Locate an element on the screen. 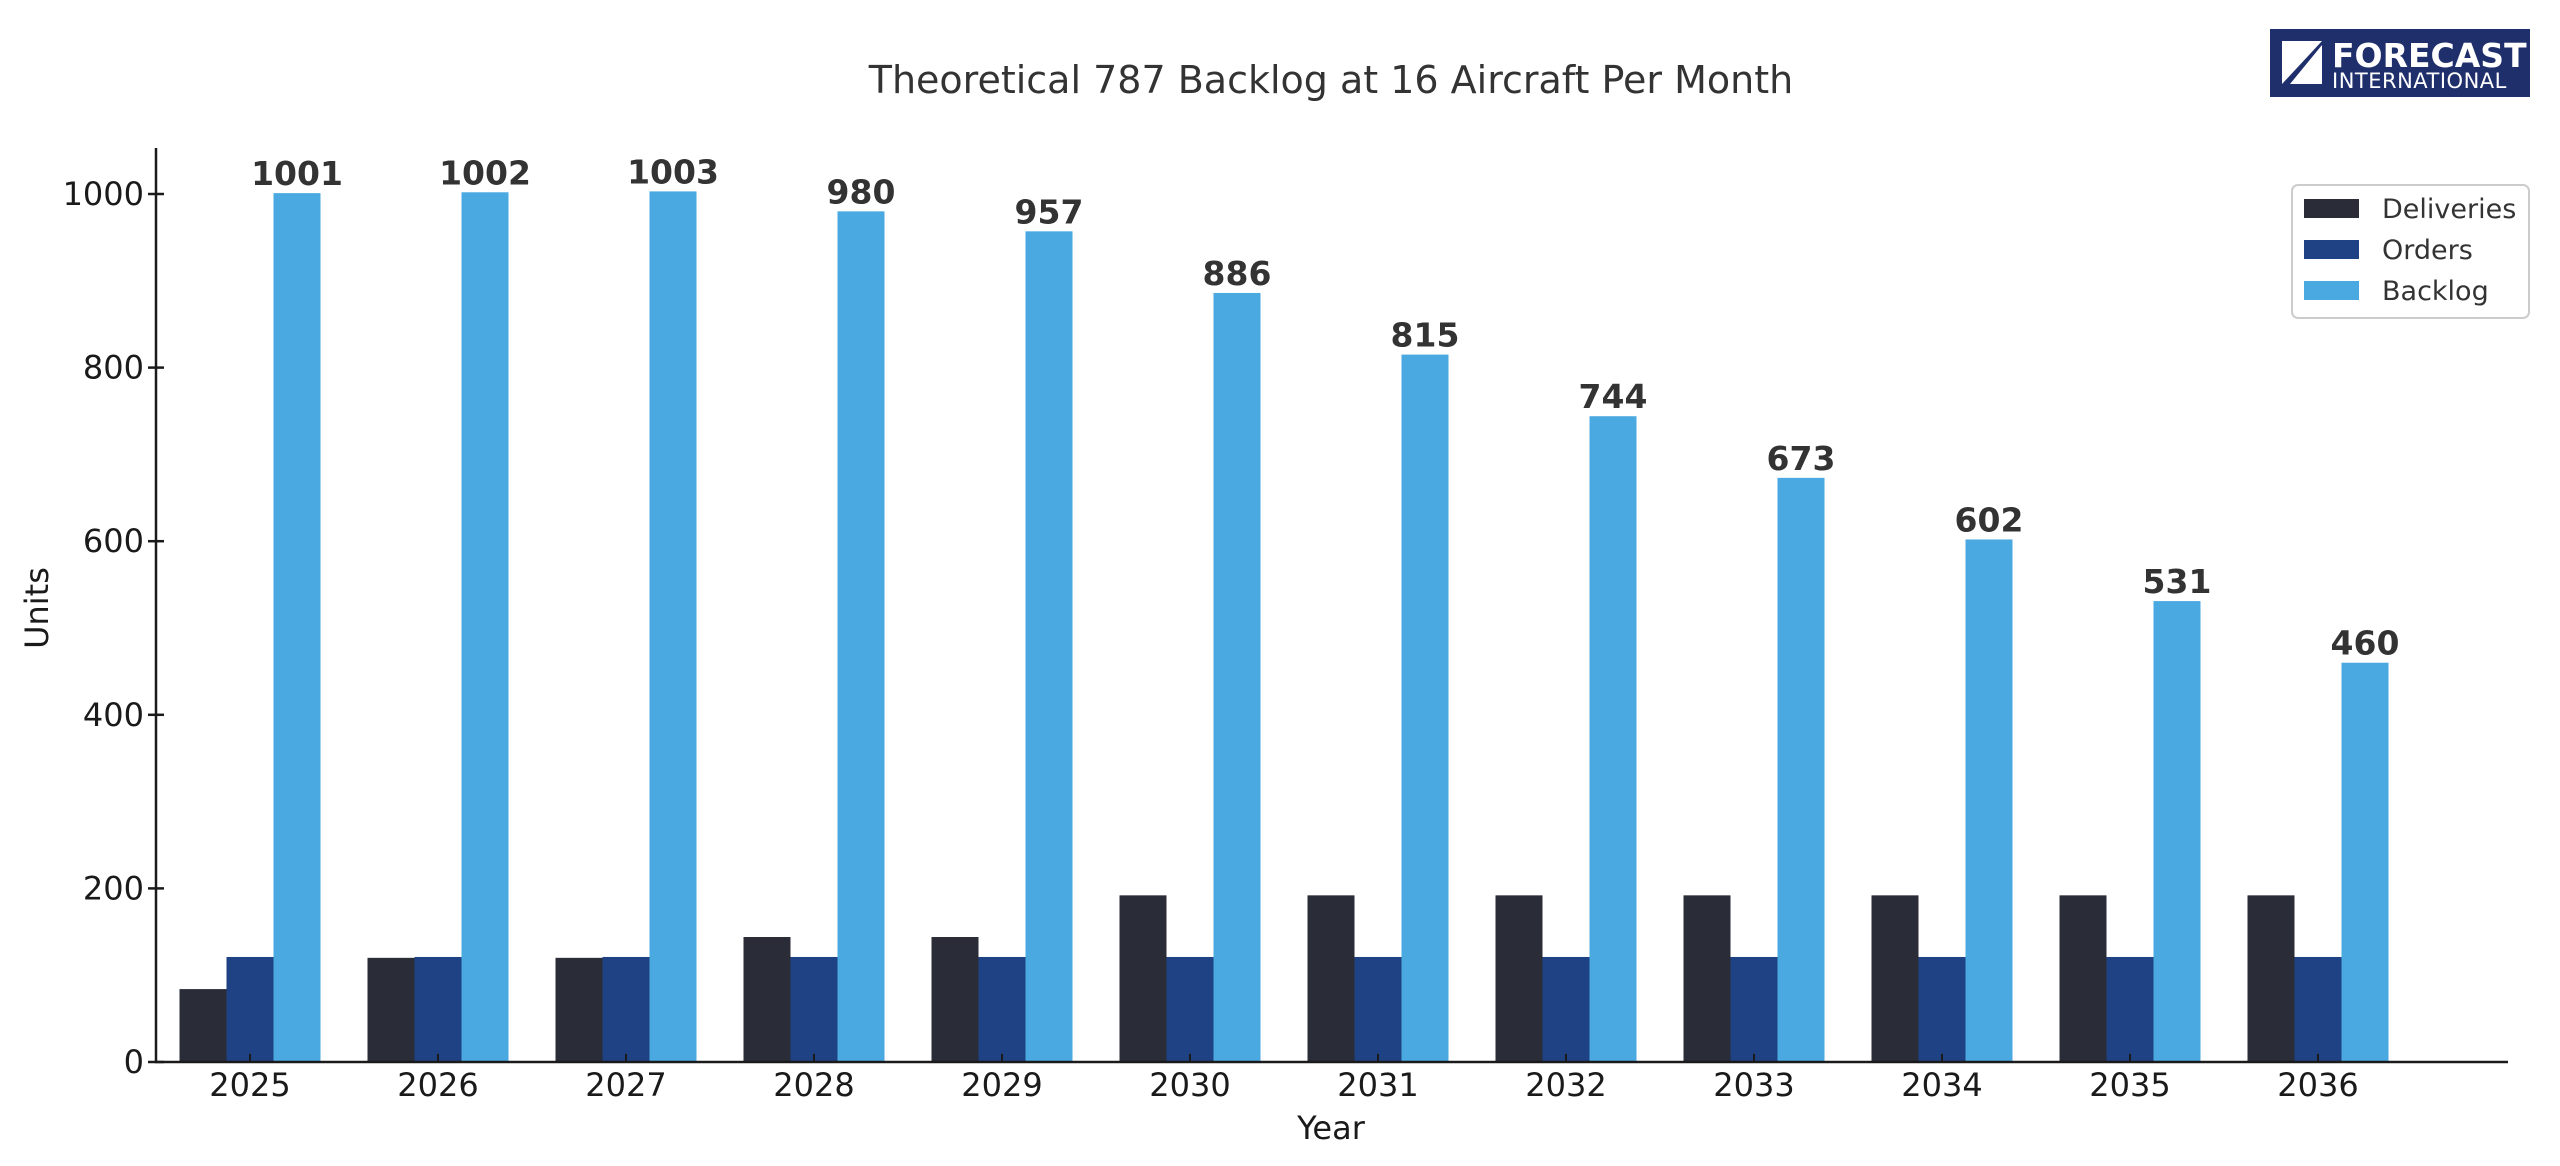 Image resolution: width=2560 pixels, height=1166 pixels. bar-deliveries-2031 is located at coordinates (1331, 978).